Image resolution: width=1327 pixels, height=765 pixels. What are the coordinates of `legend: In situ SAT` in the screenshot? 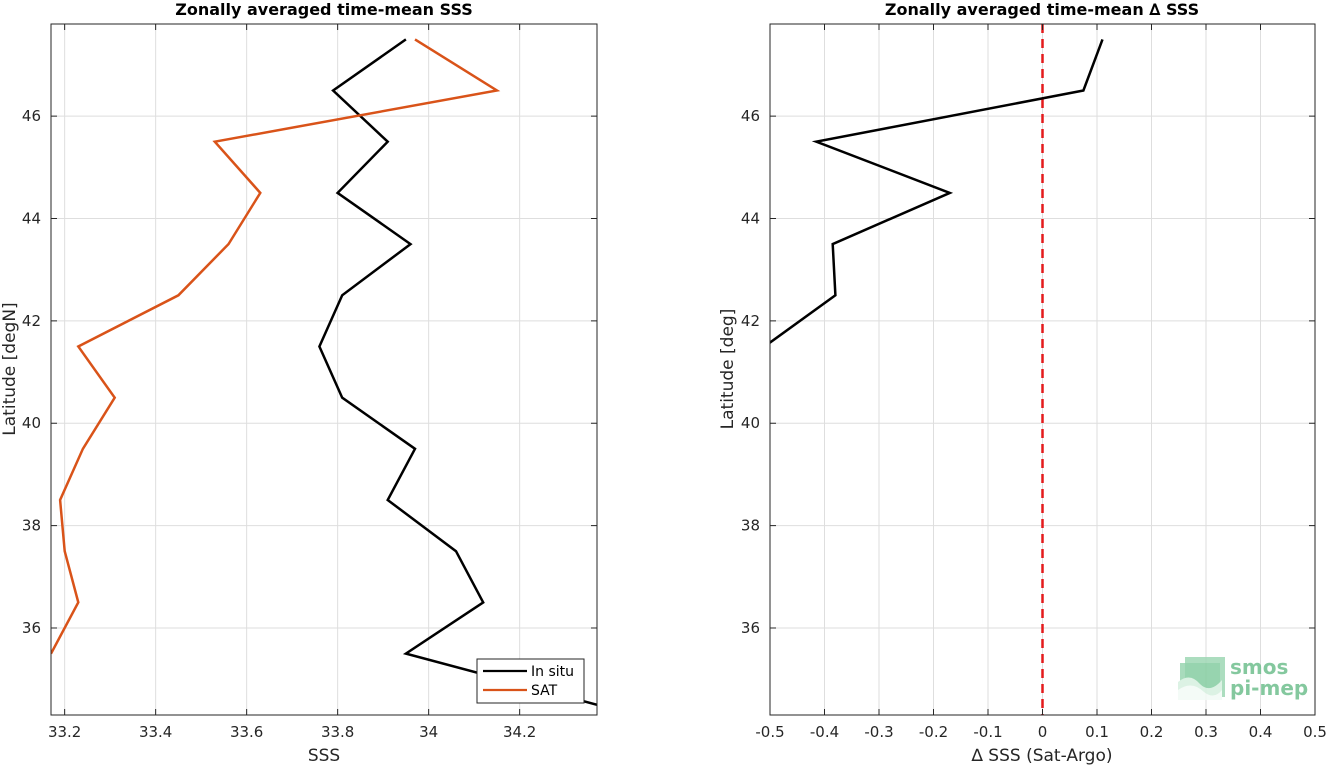 It's located at (530, 681).